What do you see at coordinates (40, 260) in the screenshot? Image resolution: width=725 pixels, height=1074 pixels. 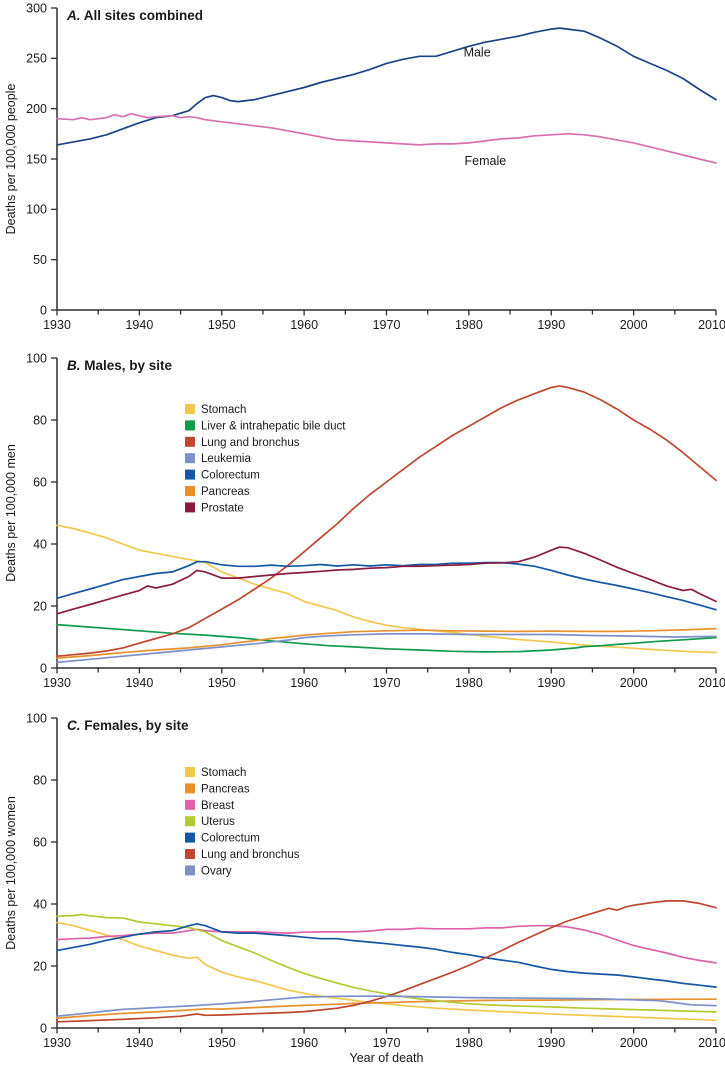 I see `y-tick-label: 50` at bounding box center [40, 260].